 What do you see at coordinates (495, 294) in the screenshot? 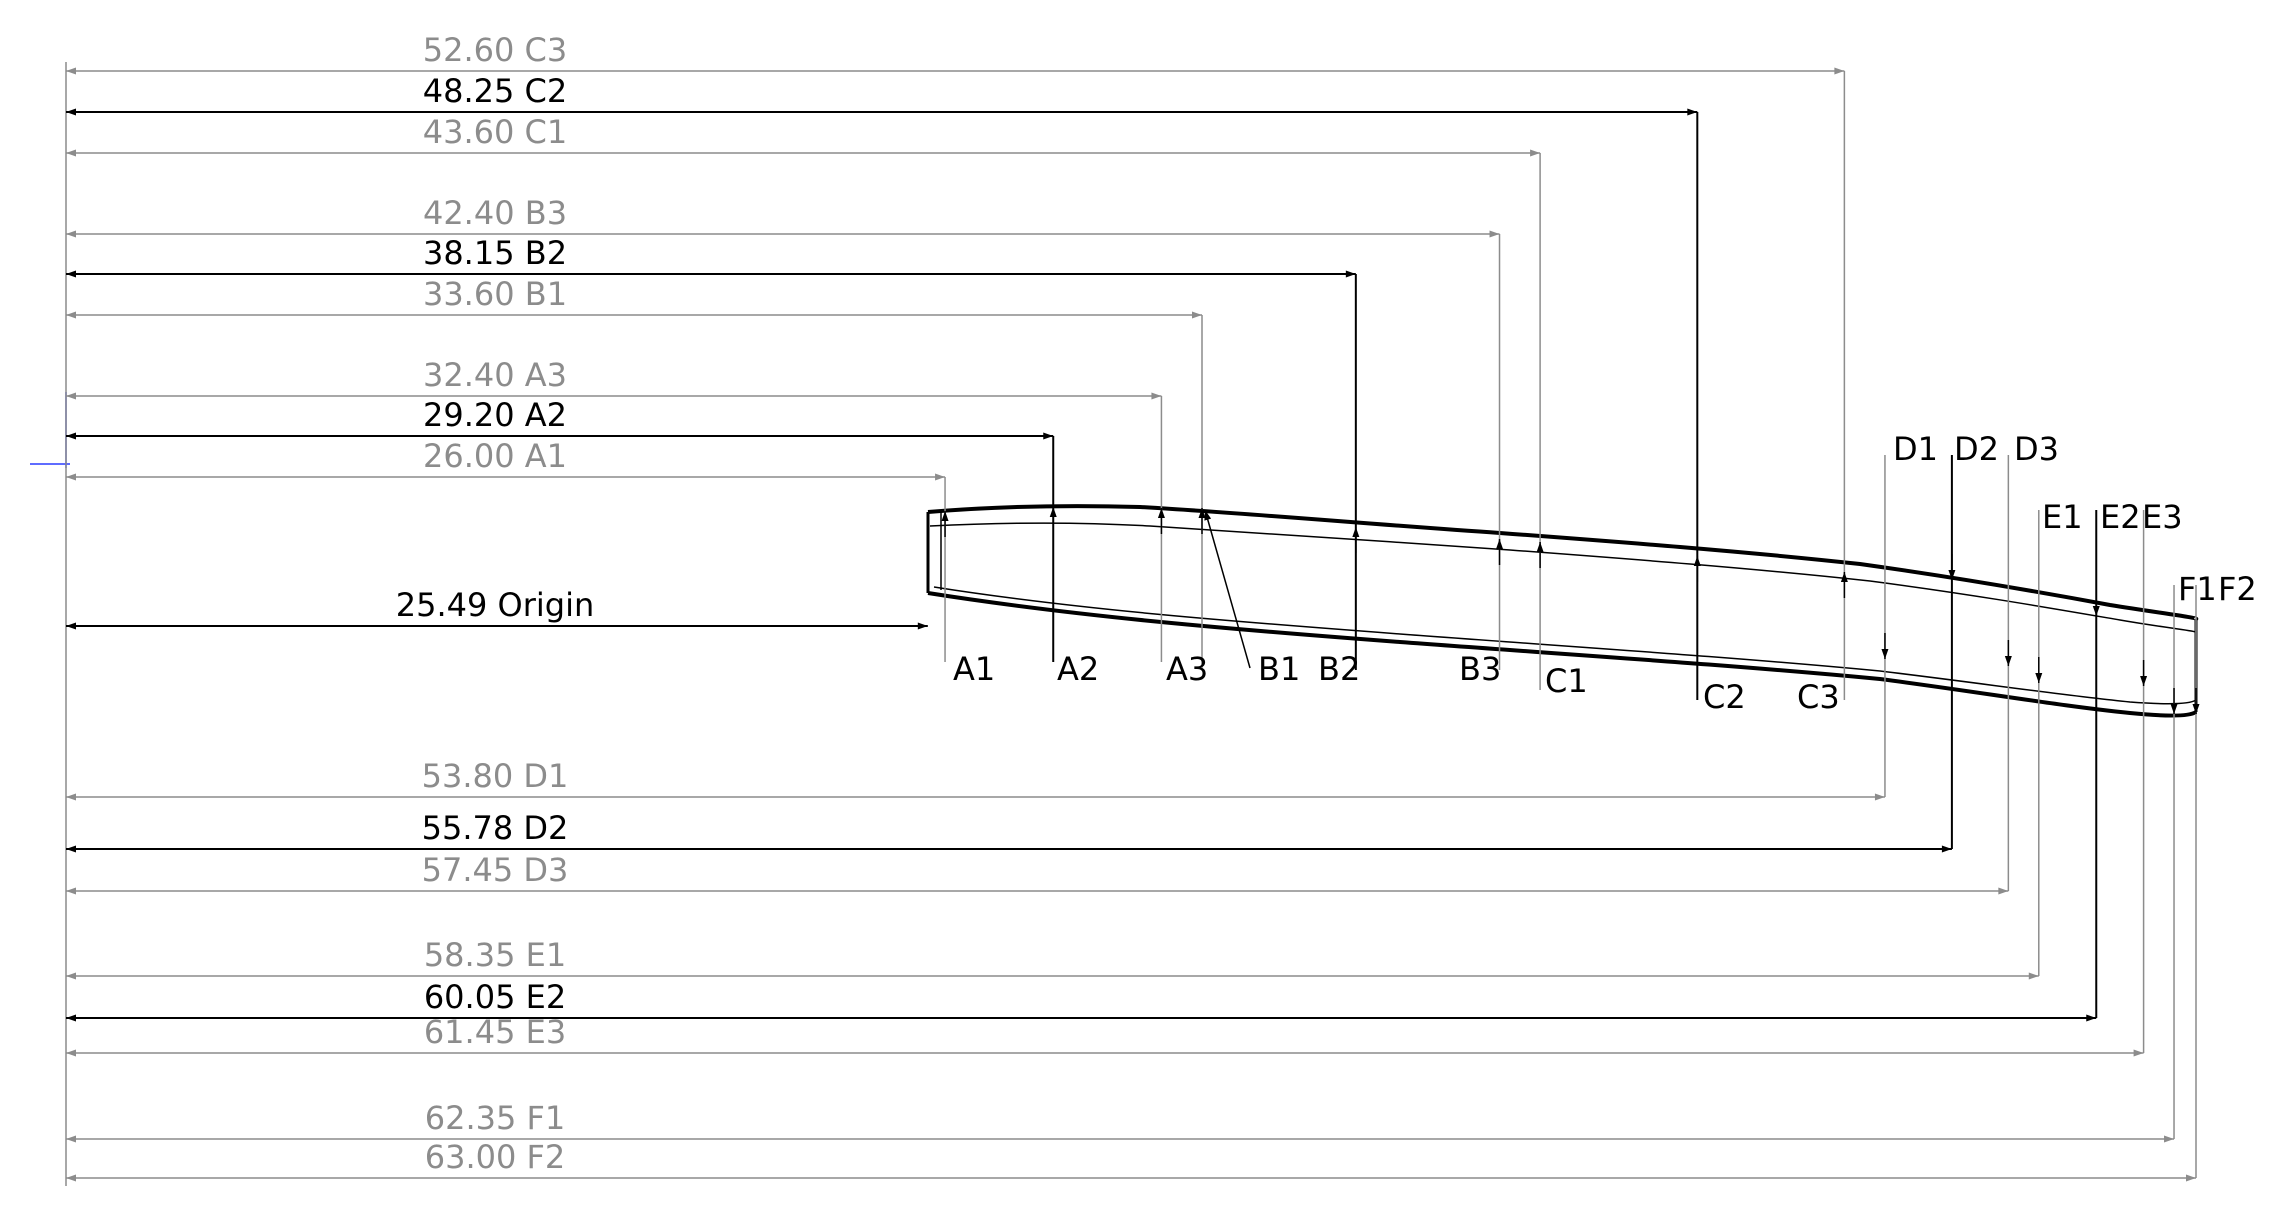
I see `dimension-label: 33.60 B1` at bounding box center [495, 294].